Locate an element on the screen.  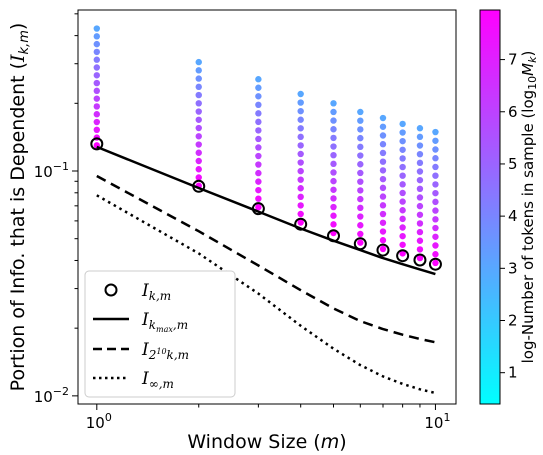
open-circle-m8 is located at coordinates (403, 256).